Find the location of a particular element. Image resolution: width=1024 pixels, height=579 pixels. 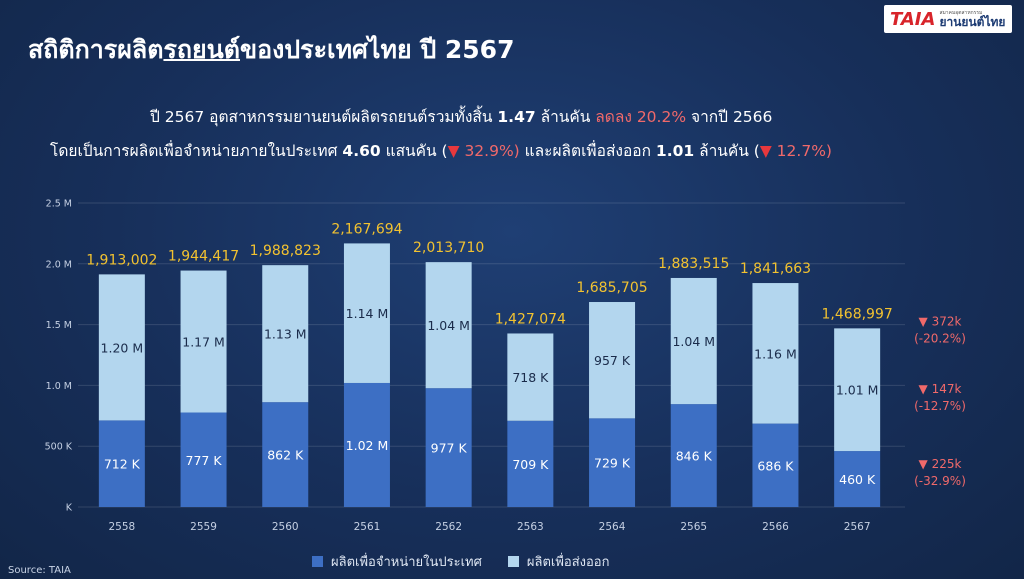

legend-item-domestic: ผลิตเพื่อจำหน่ายในประเทศ is located at coordinates (397, 561).